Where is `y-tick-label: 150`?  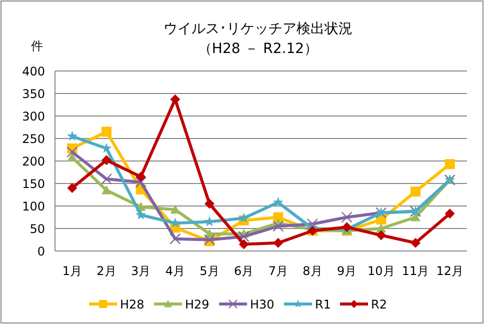 y-tick-label: 150 is located at coordinates (33, 184).